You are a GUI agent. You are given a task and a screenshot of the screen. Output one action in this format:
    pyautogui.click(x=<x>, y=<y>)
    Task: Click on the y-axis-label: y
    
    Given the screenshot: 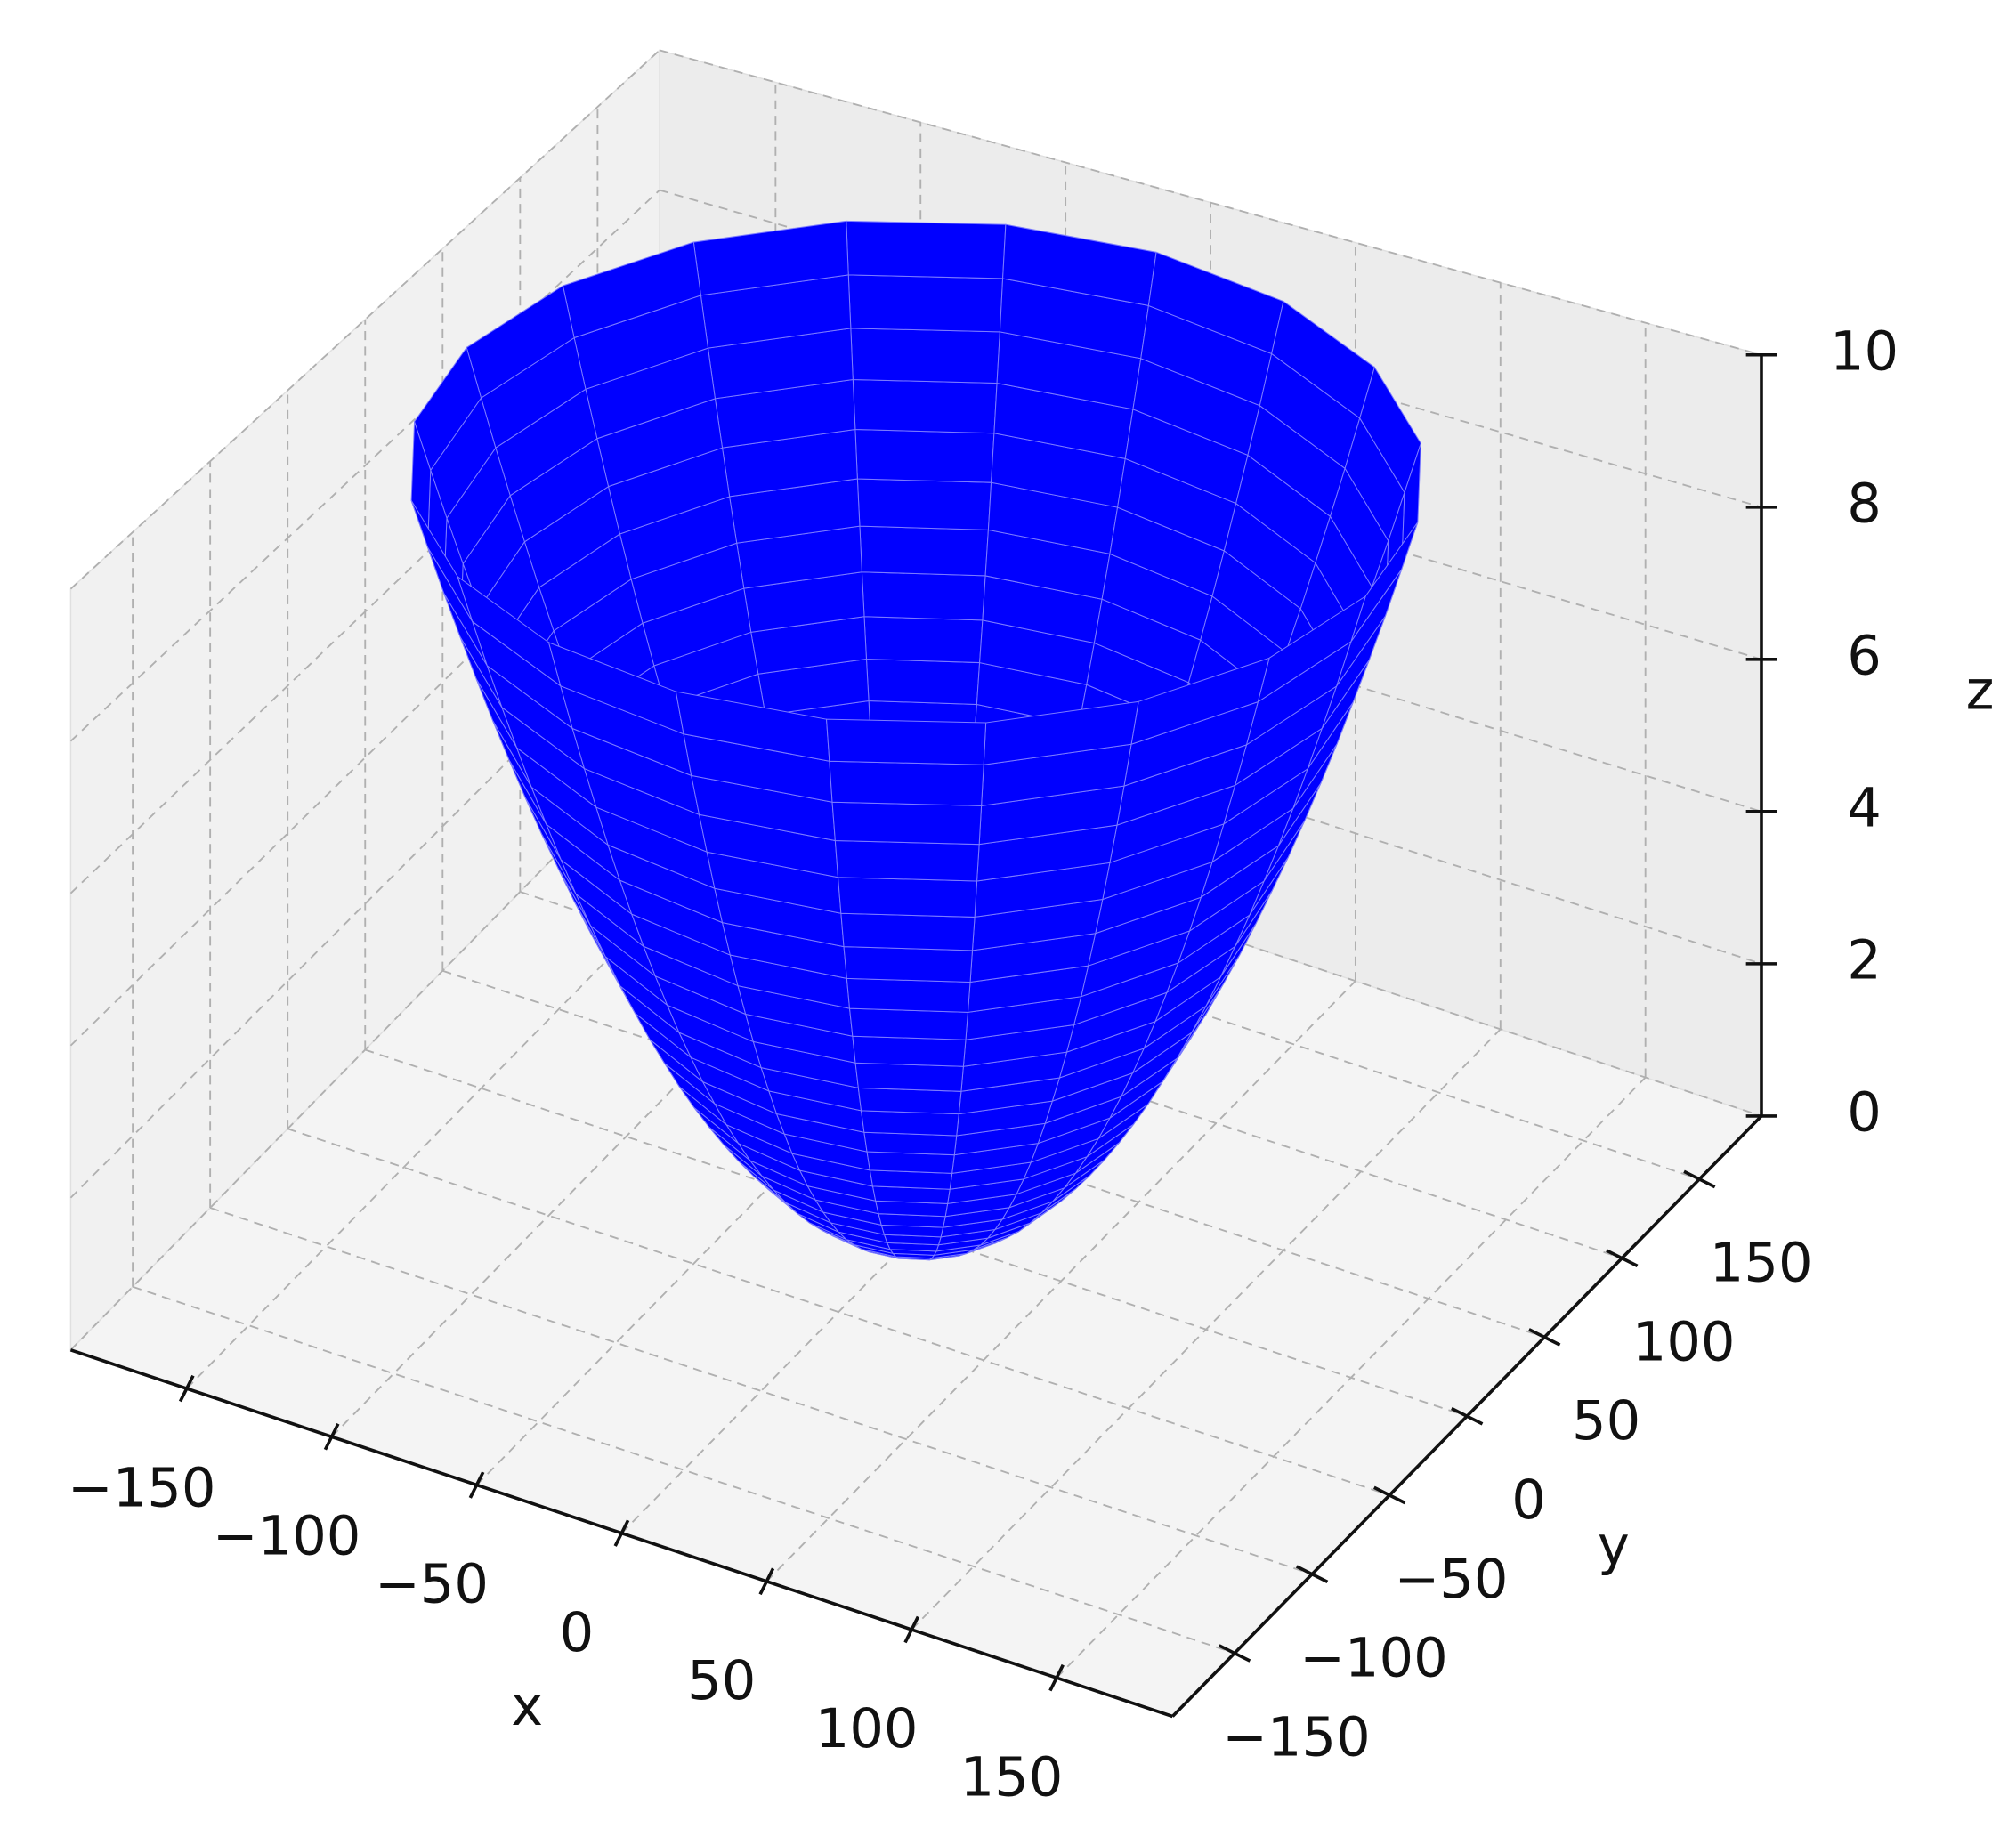 What is the action you would take?
    pyautogui.click(x=1614, y=1546)
    